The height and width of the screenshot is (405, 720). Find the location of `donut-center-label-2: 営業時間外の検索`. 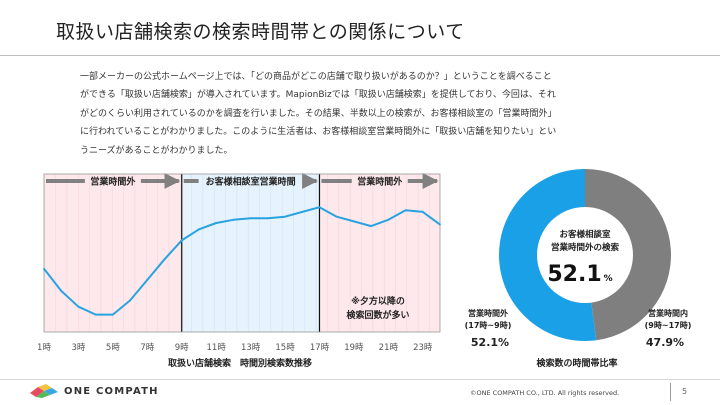

donut-center-label-2: 営業時間外の検索 is located at coordinates (585, 247).